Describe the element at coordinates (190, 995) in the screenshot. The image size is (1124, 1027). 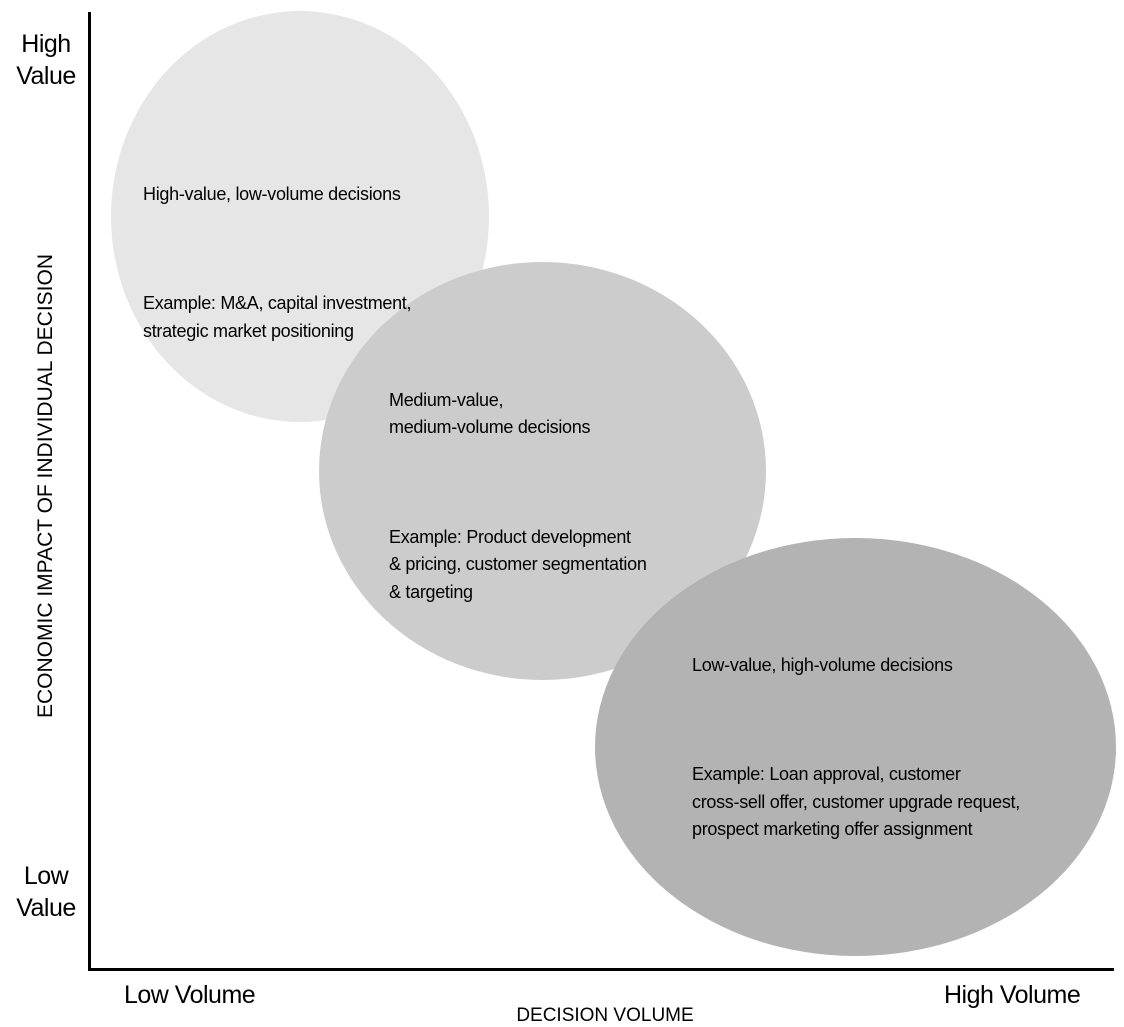
I see `x-tick-low-volume: Low Volume` at that location.